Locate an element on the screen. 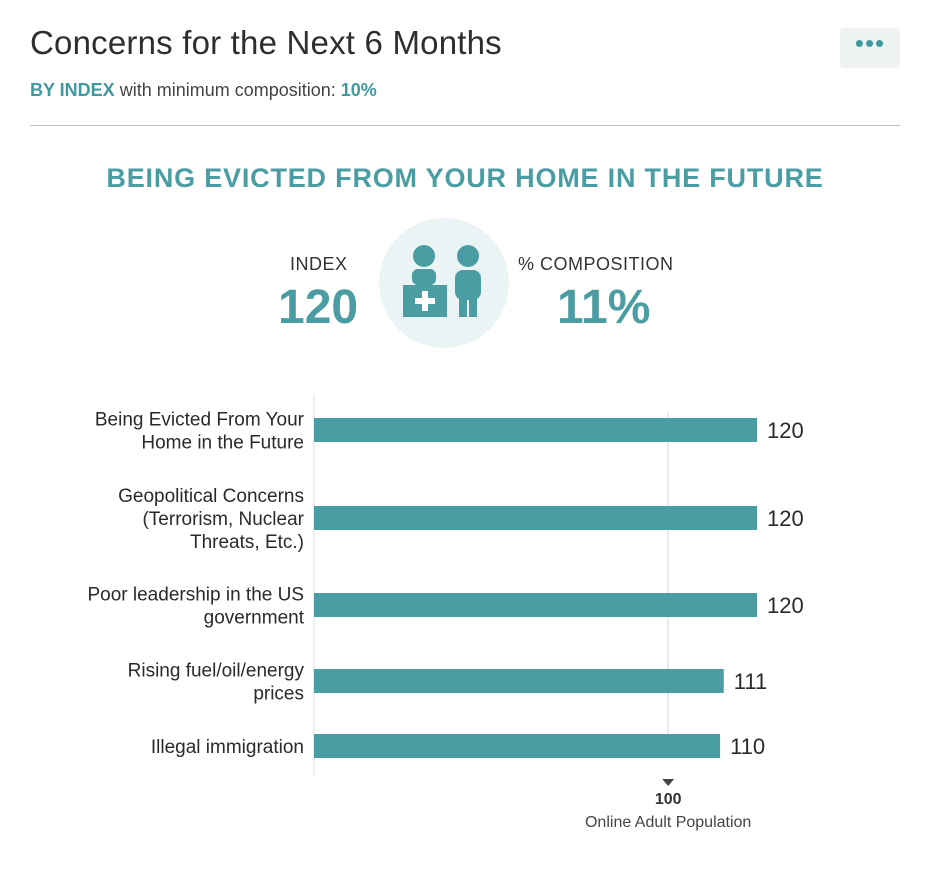  value-label-0: 120 is located at coordinates (785, 430).